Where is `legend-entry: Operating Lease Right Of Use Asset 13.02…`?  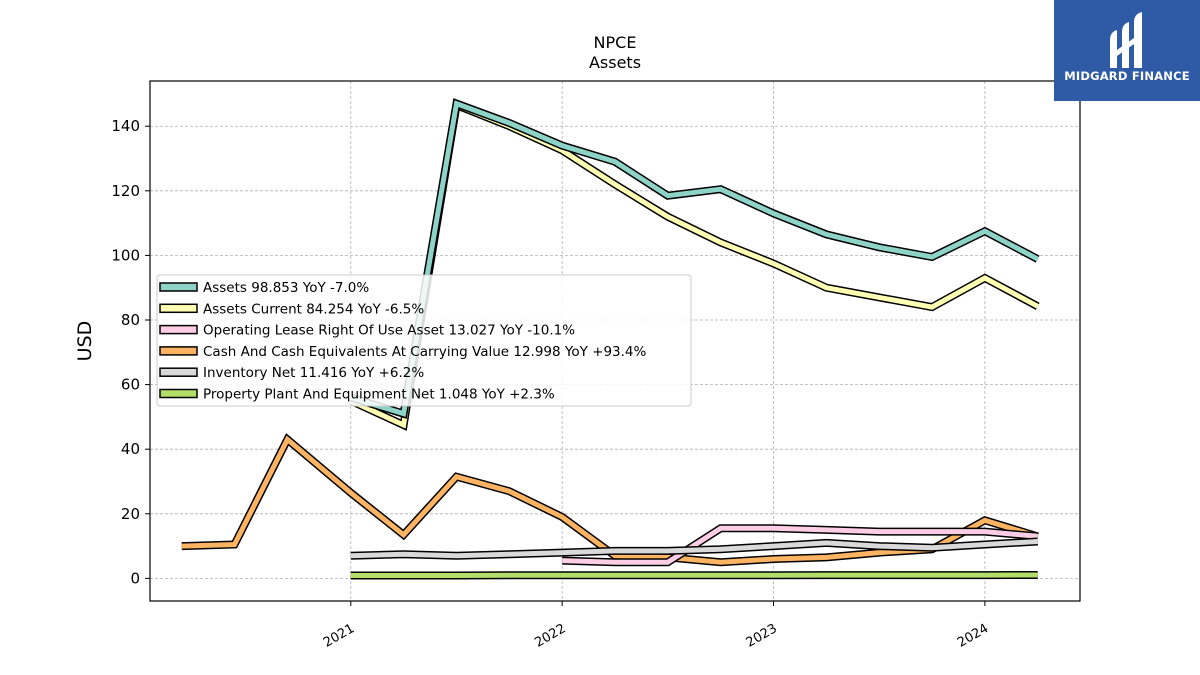 legend-entry: Operating Lease Right Of Use Asset 13.02… is located at coordinates (389, 331).